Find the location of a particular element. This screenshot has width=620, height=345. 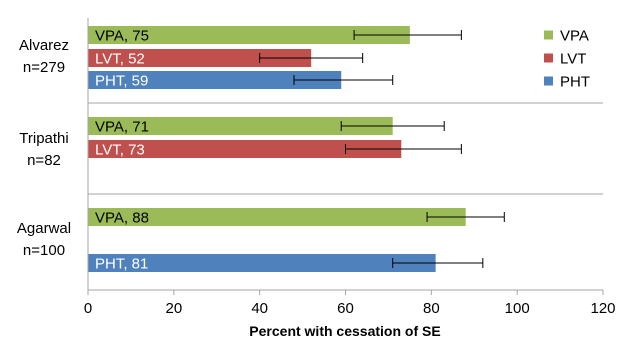

group-label-2-line-2: n=82 is located at coordinates (44, 160).